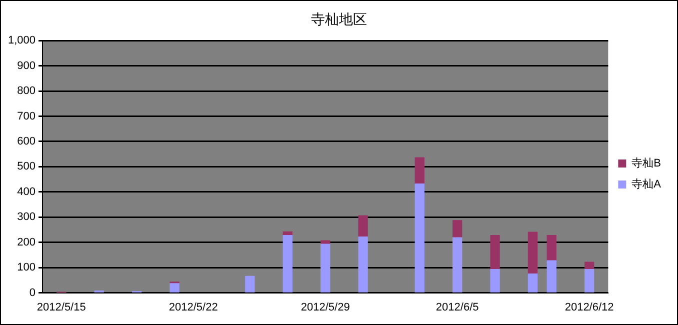 The height and width of the screenshot is (325, 678). Describe the element at coordinates (26, 66) in the screenshot. I see `y-tick-label: 900` at that location.